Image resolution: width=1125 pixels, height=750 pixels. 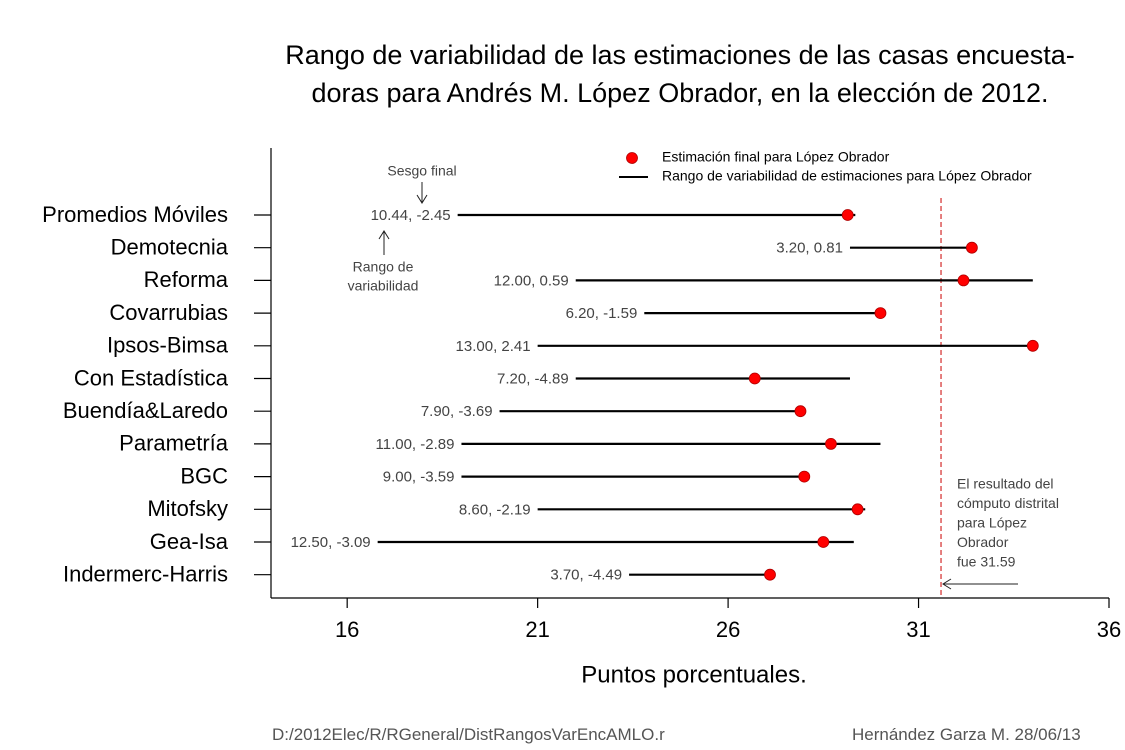 What do you see at coordinates (421, 171) in the screenshot?
I see `bias-annotation-label: Sesgo final` at bounding box center [421, 171].